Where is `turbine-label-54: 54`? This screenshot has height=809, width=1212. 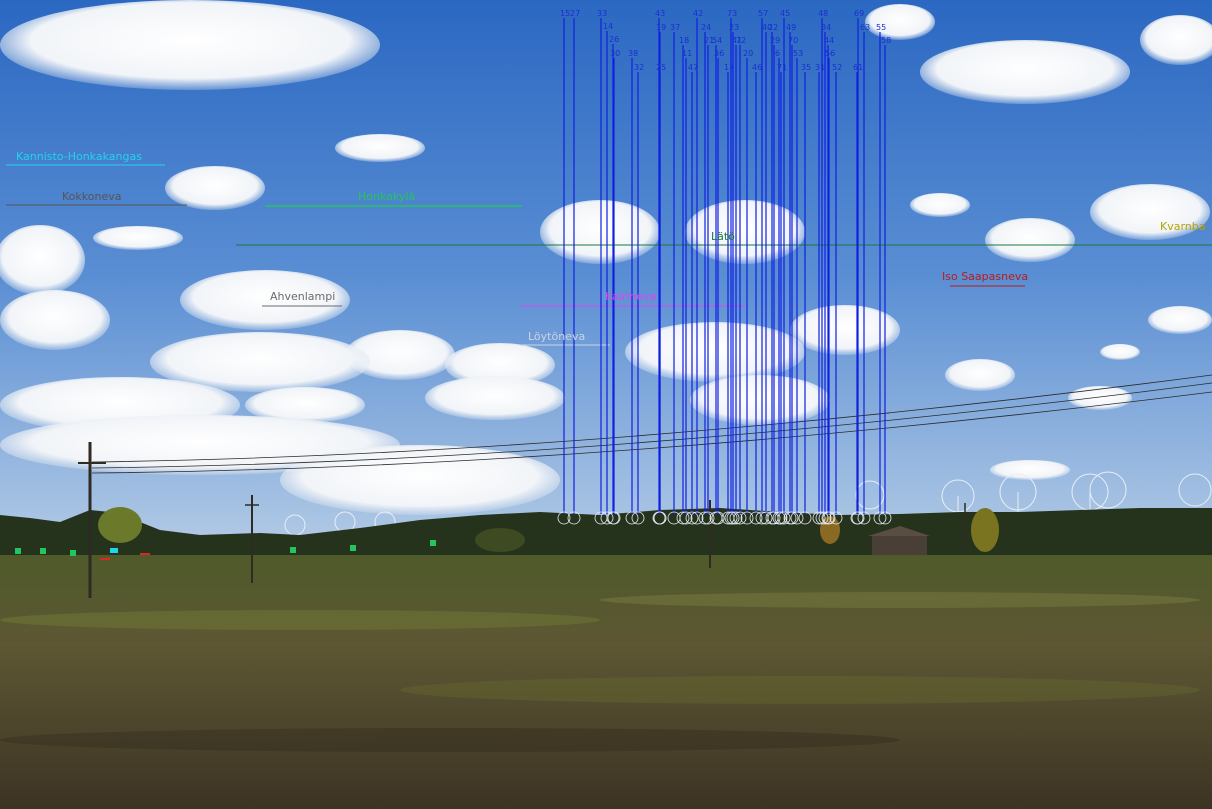 turbine-label-54: 54 is located at coordinates (717, 40).